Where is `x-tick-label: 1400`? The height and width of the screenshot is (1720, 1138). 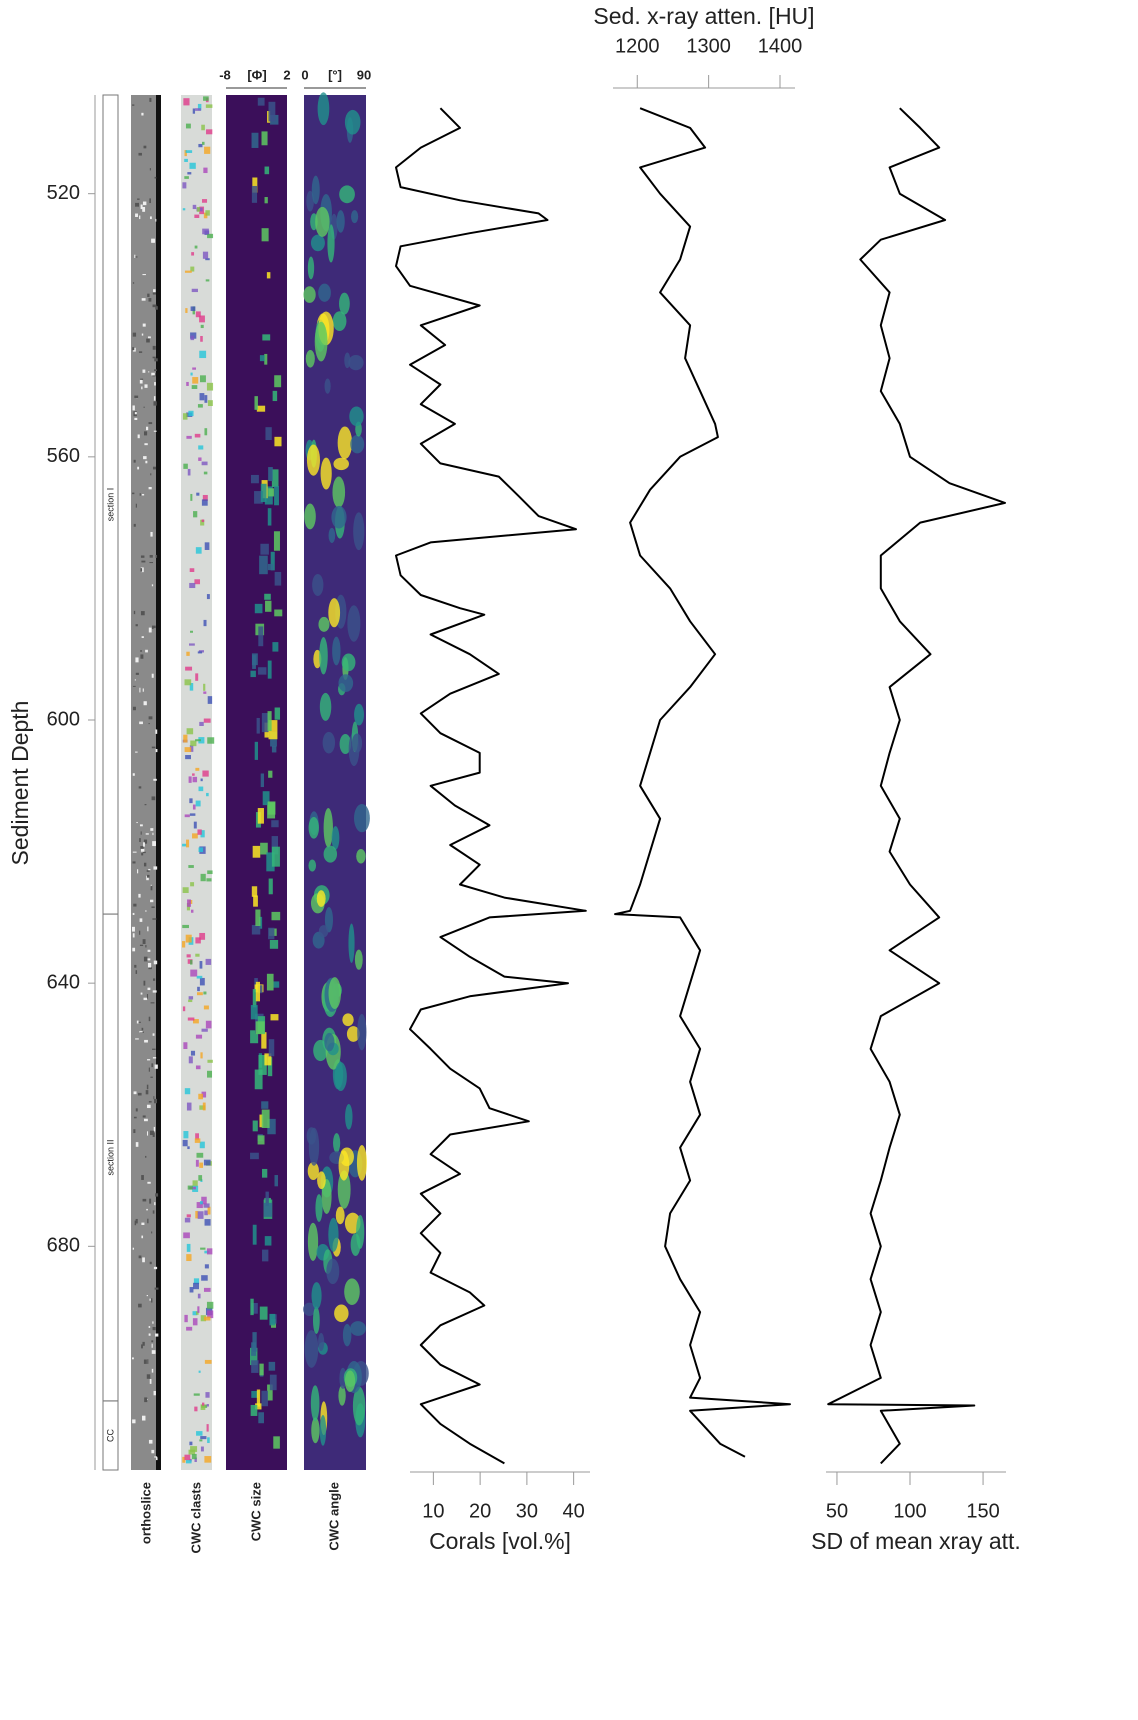 x-tick-label: 1400 is located at coordinates (780, 46).